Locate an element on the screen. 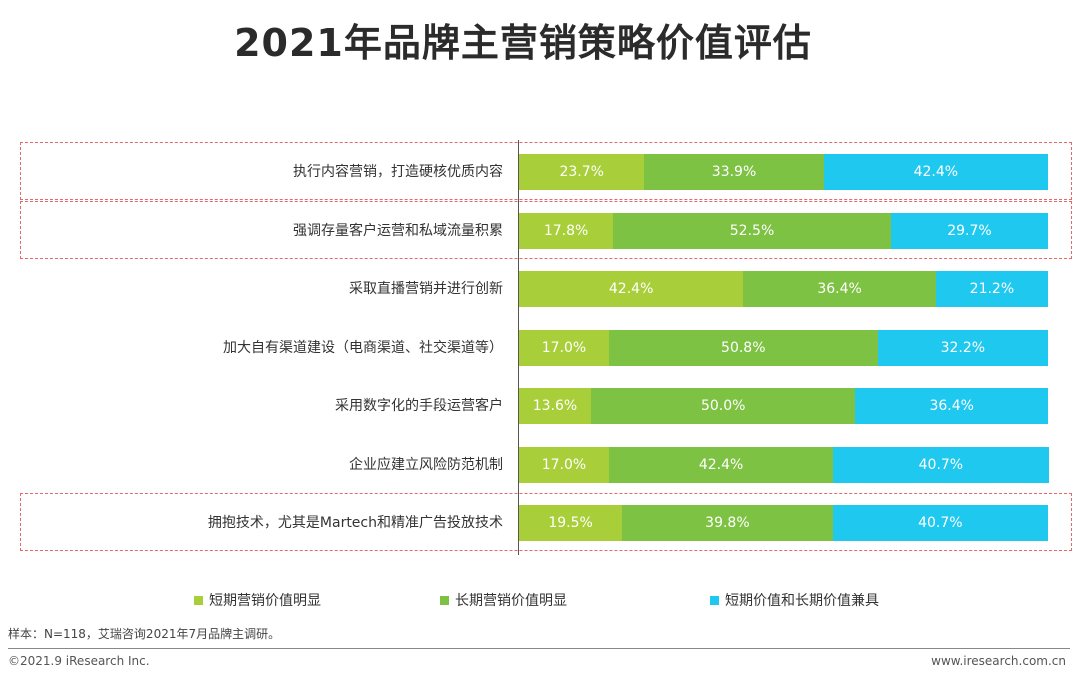 This screenshot has width=1080, height=681. legend-item: 长期营销价值明显 is located at coordinates (503, 600).